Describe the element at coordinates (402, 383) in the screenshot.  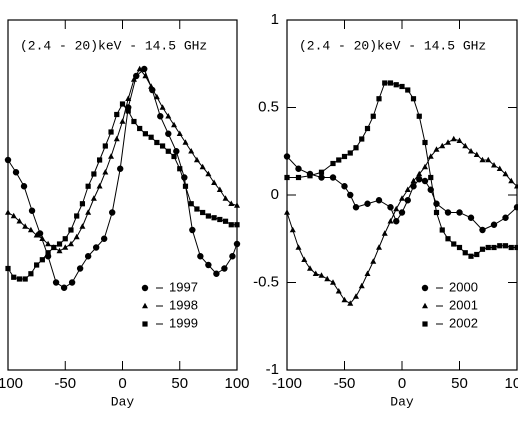
I see `x-tick-label: 0` at that location.